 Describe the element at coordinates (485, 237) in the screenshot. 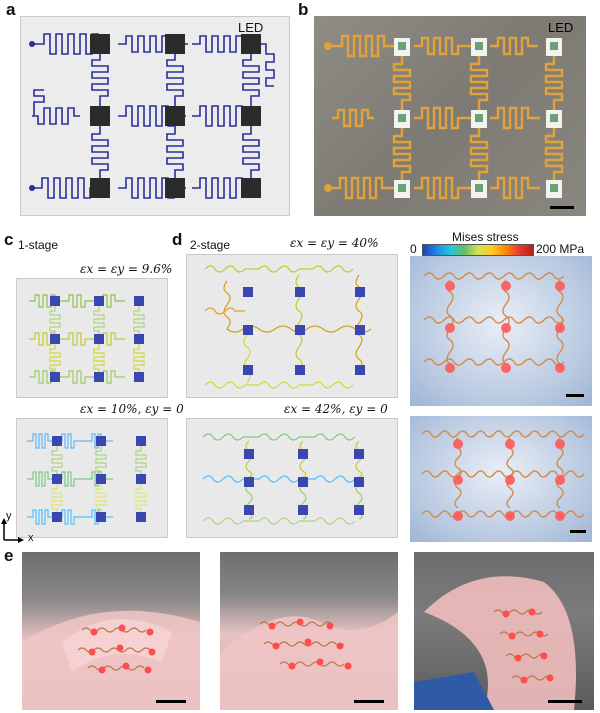

I see `colorbar-title: Mises stress` at that location.